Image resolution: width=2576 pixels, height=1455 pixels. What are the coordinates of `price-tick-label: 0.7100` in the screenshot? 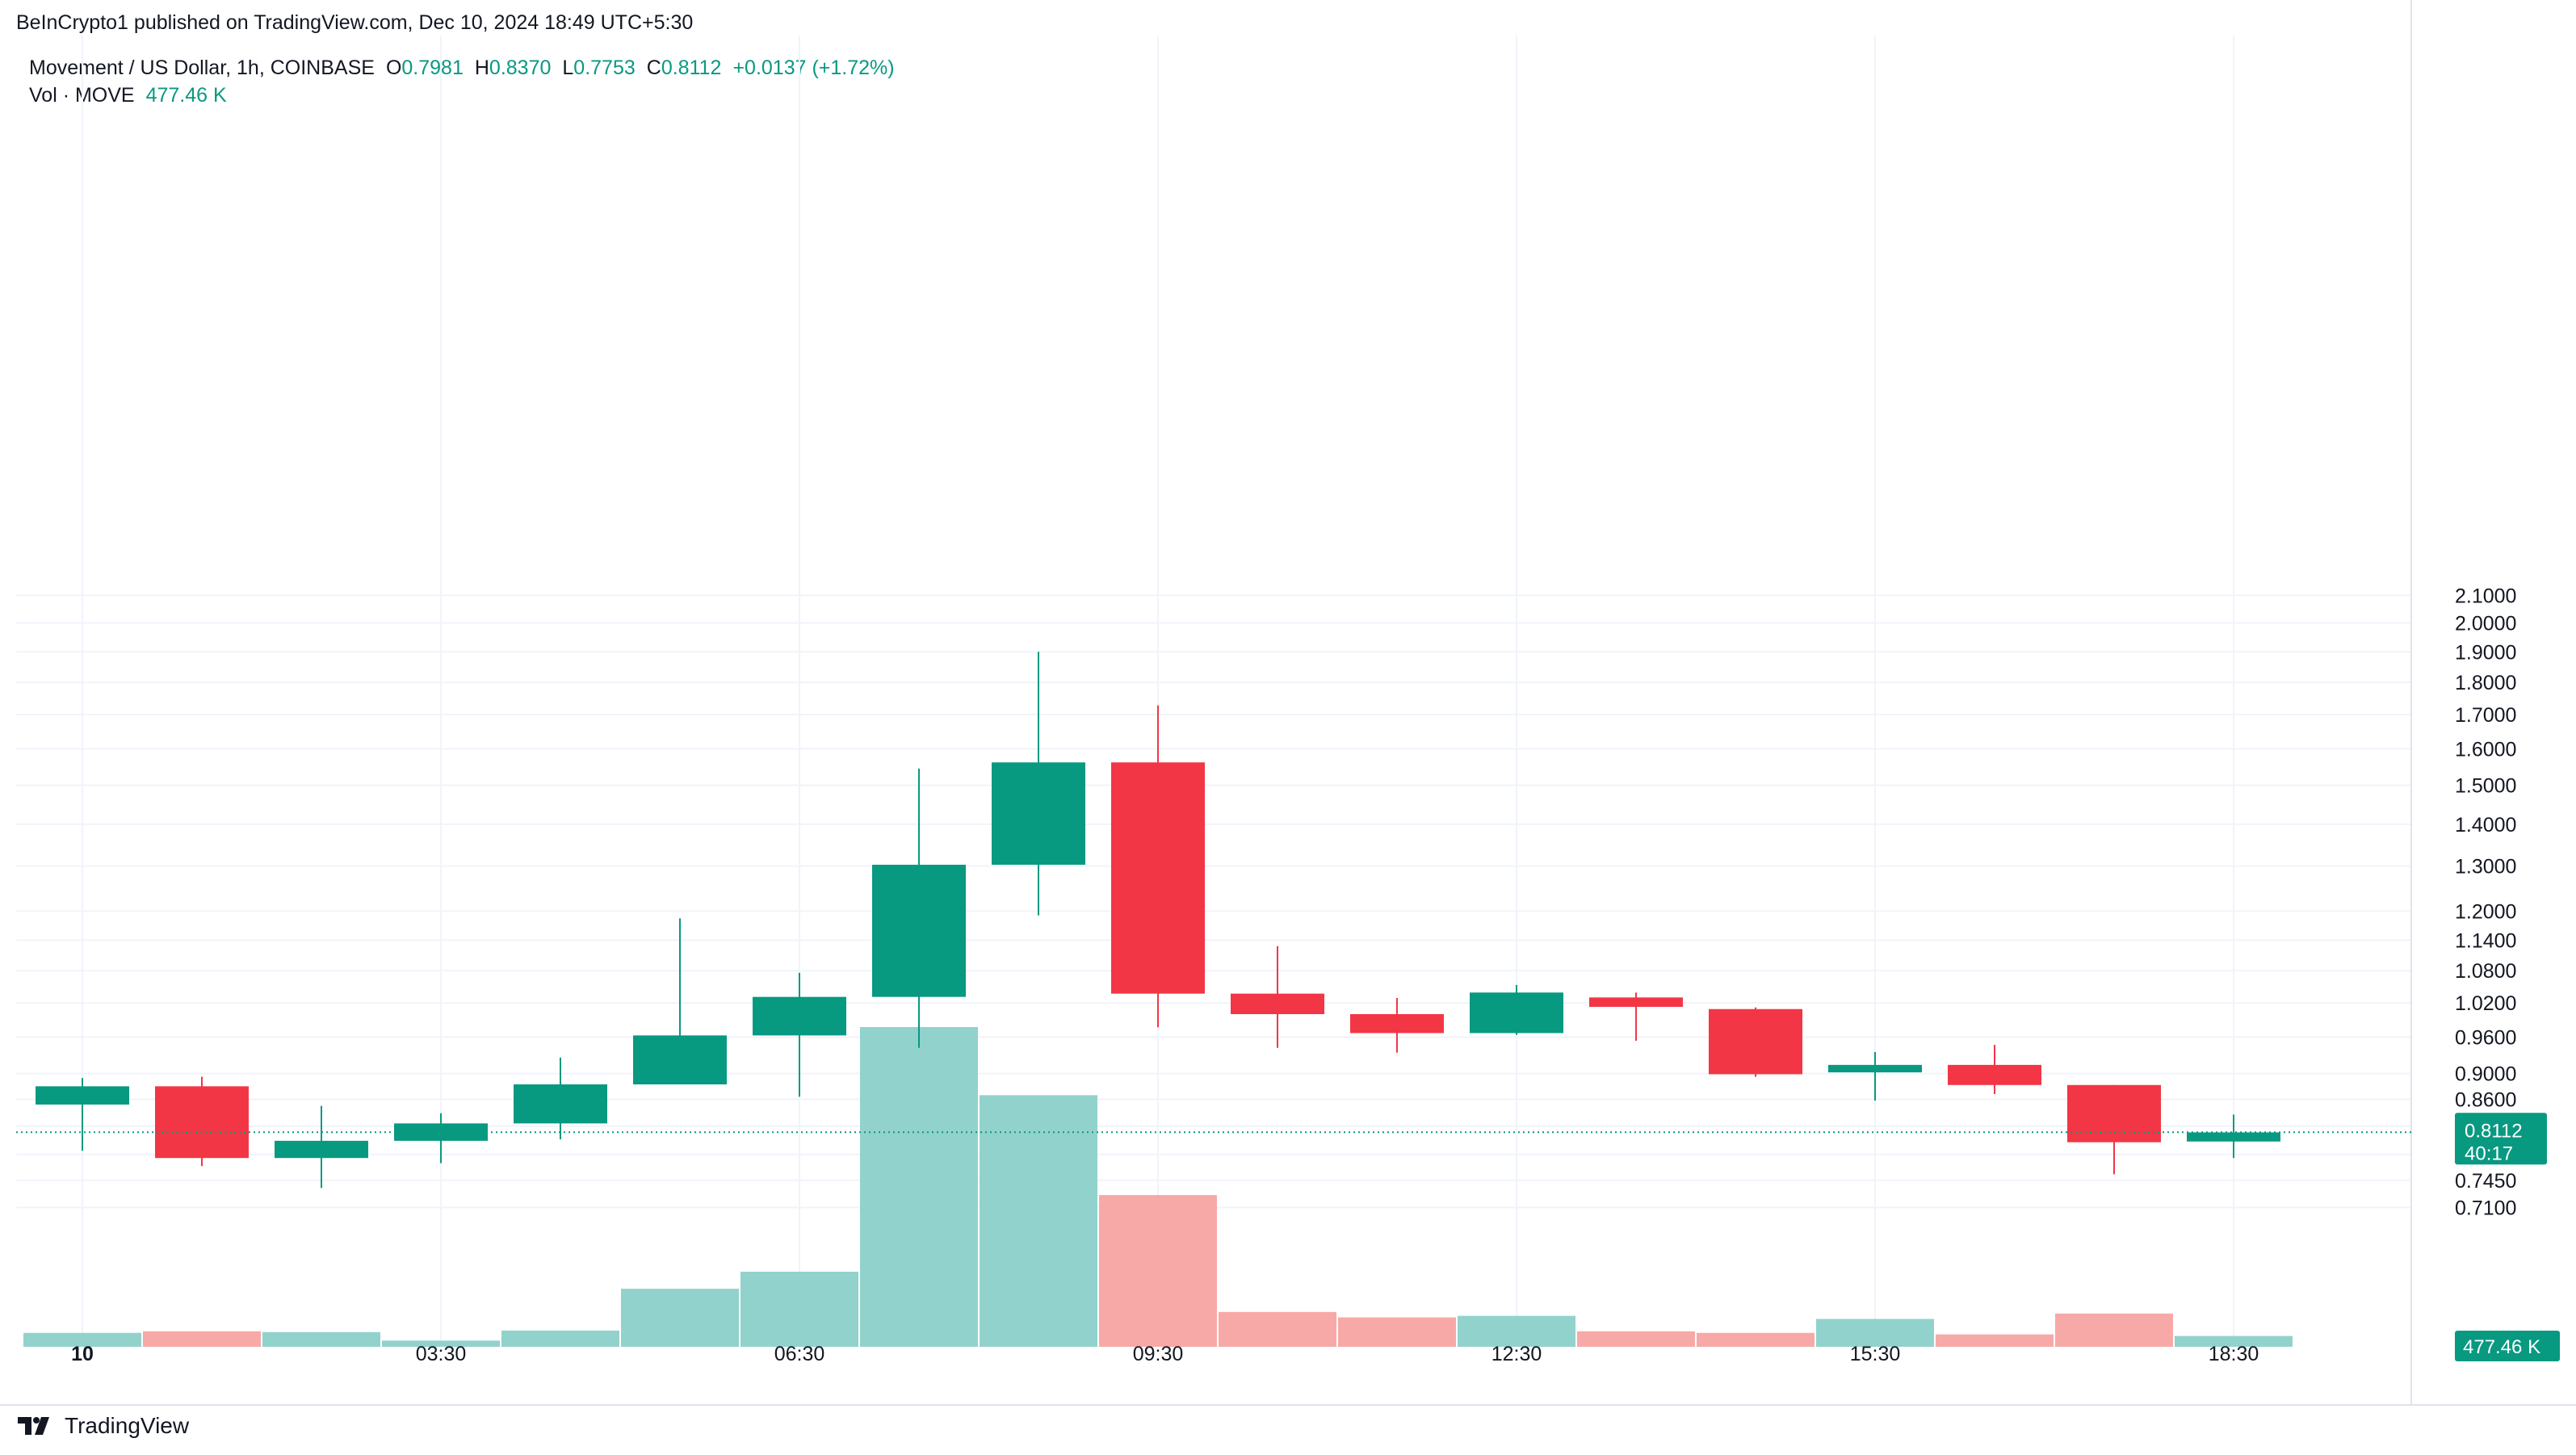 It's located at (2485, 1208).